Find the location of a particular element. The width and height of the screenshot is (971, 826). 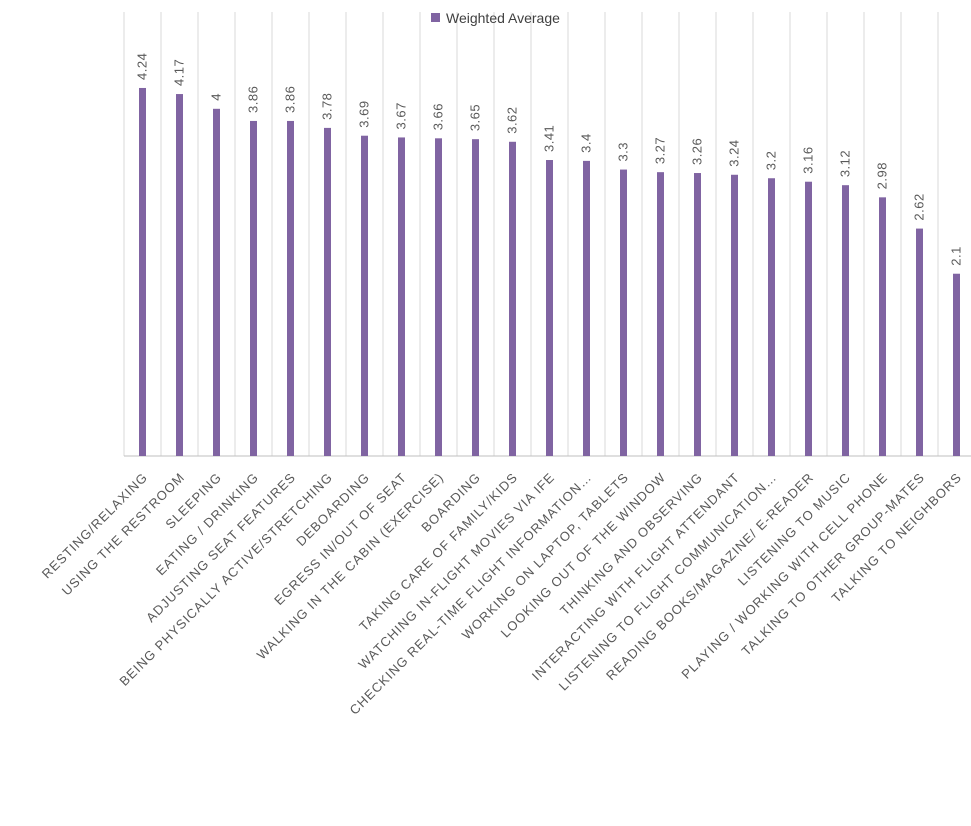

value-label: 2.1 is located at coordinates (956, 256).